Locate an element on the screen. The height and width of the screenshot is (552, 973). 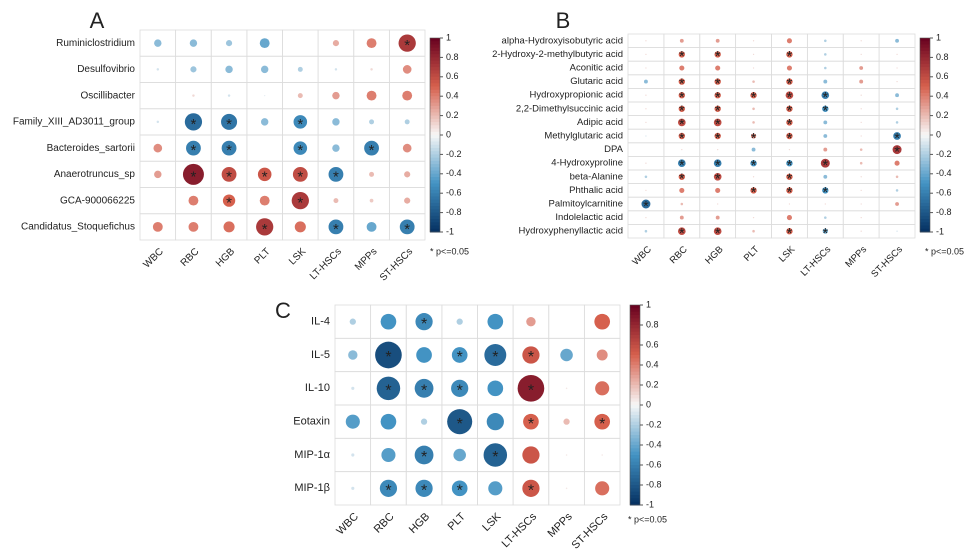
colorbar-tick-label: 0.8 is located at coordinates (652, 324).